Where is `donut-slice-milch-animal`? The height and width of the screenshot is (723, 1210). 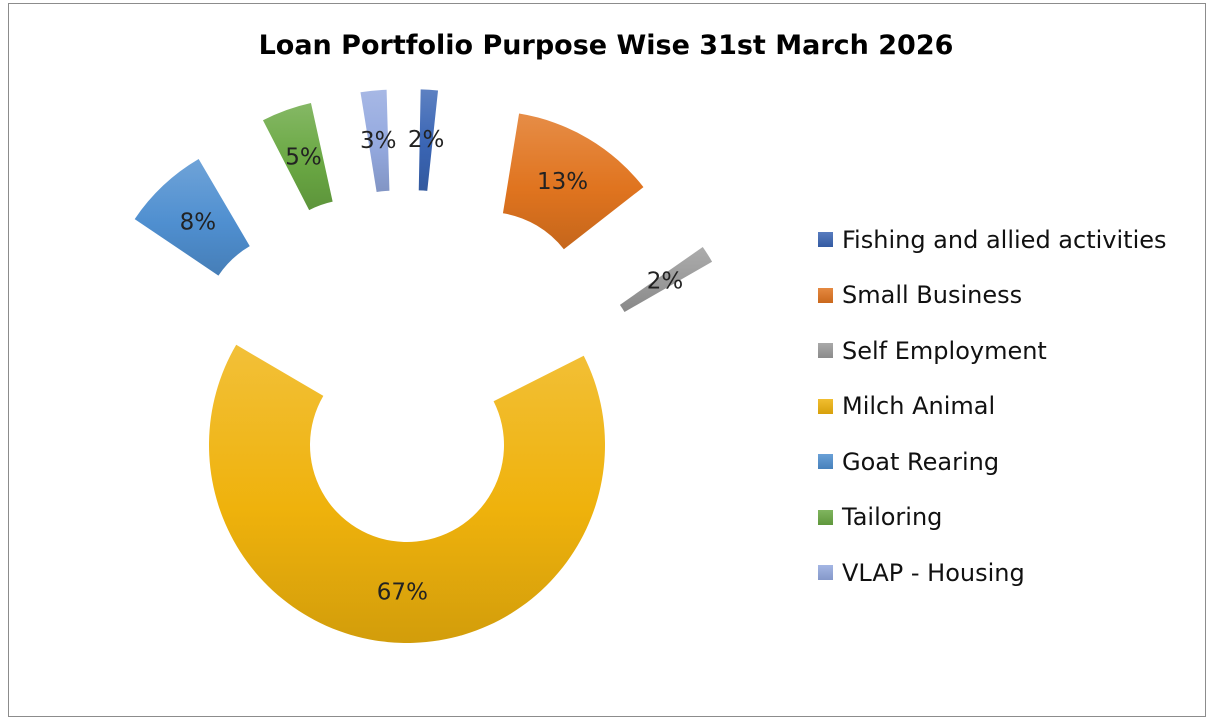
donut-slice-milch-animal is located at coordinates (406, 494).